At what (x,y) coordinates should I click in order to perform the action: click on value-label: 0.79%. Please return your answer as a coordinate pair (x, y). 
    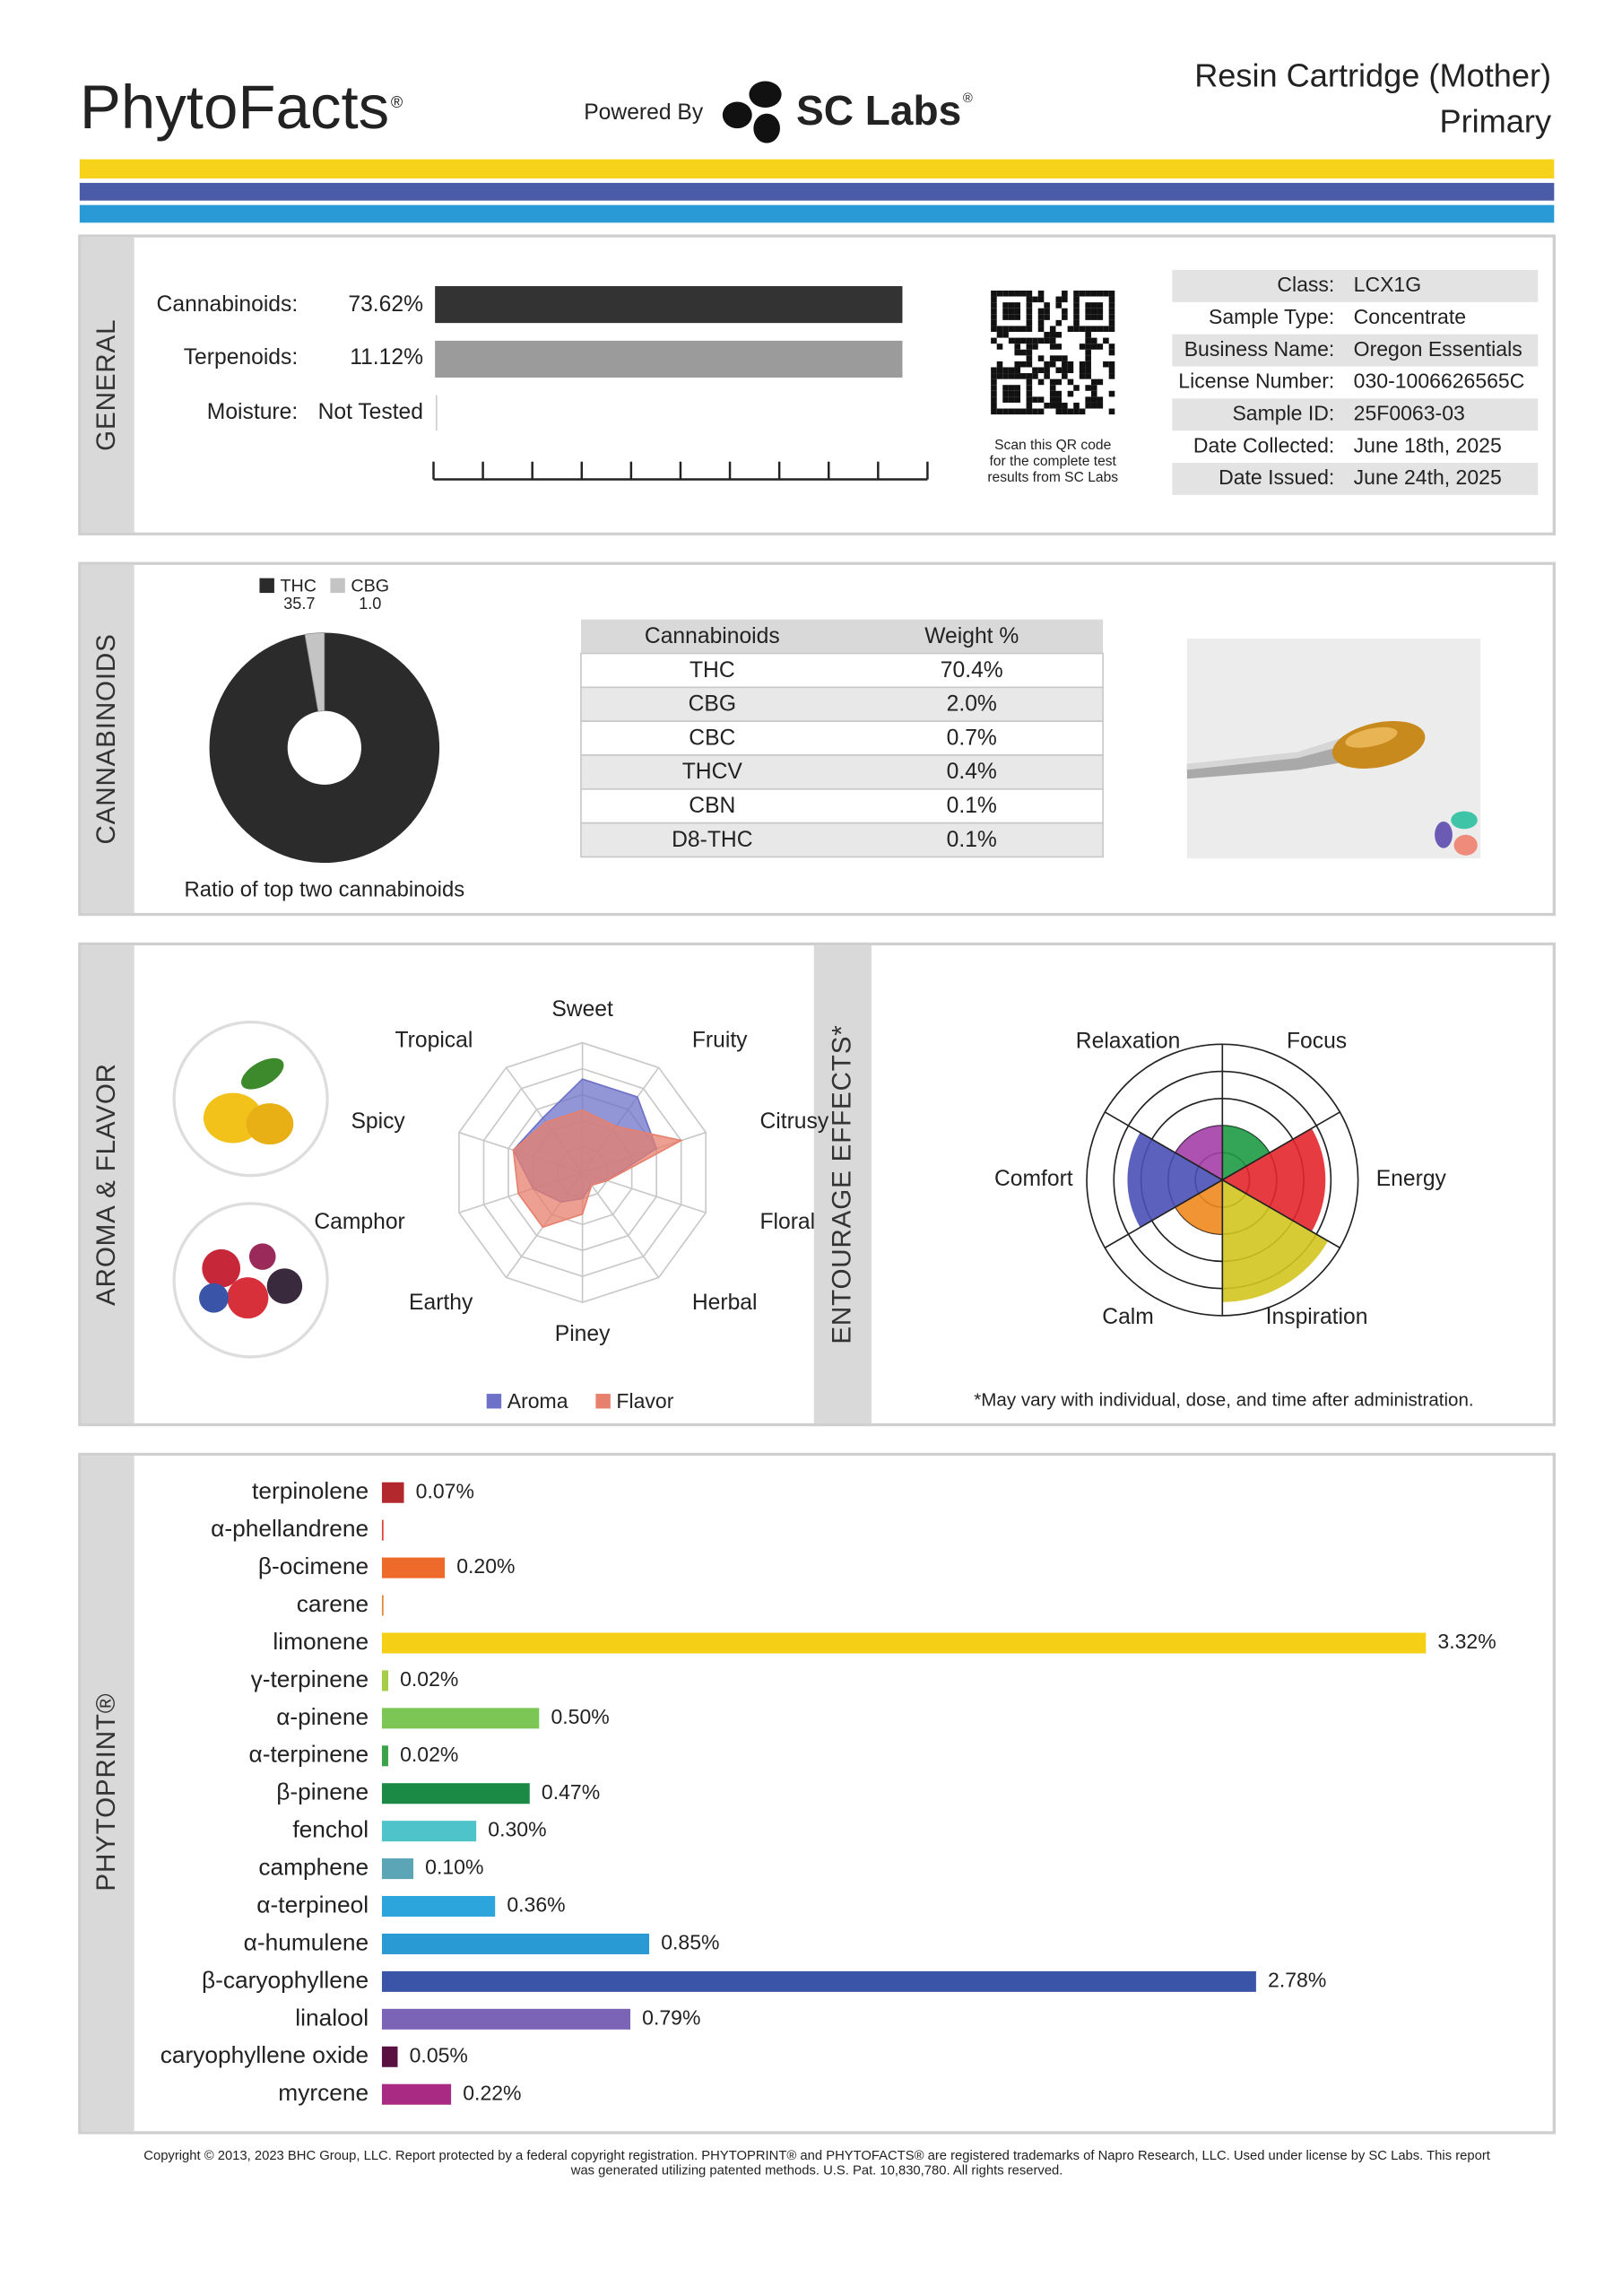
    Looking at the image, I should click on (671, 2017).